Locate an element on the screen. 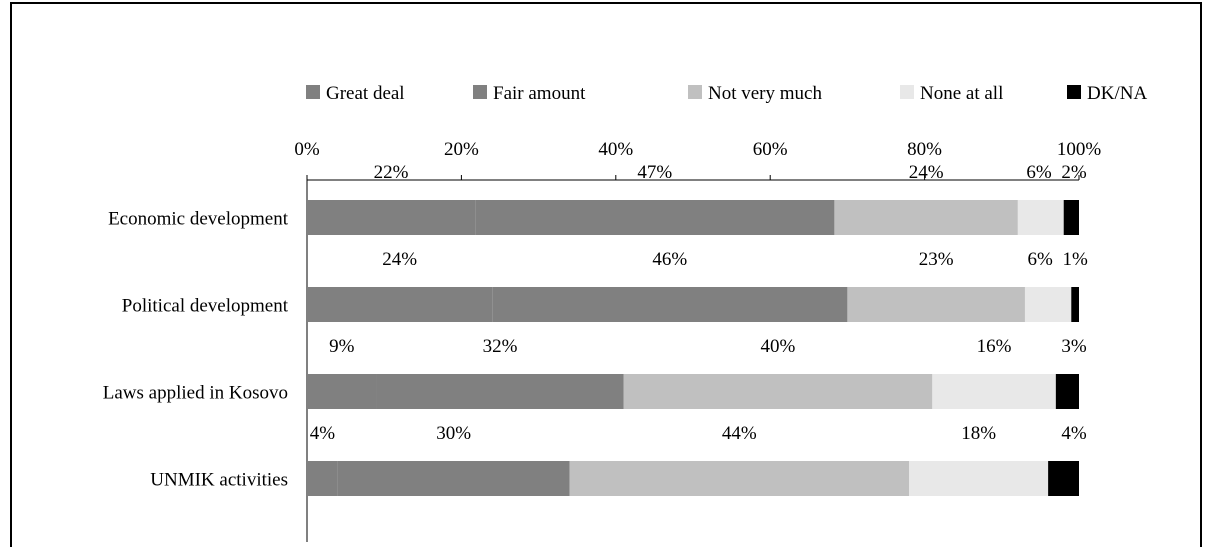  legend-label: Fair amount is located at coordinates (539, 93).